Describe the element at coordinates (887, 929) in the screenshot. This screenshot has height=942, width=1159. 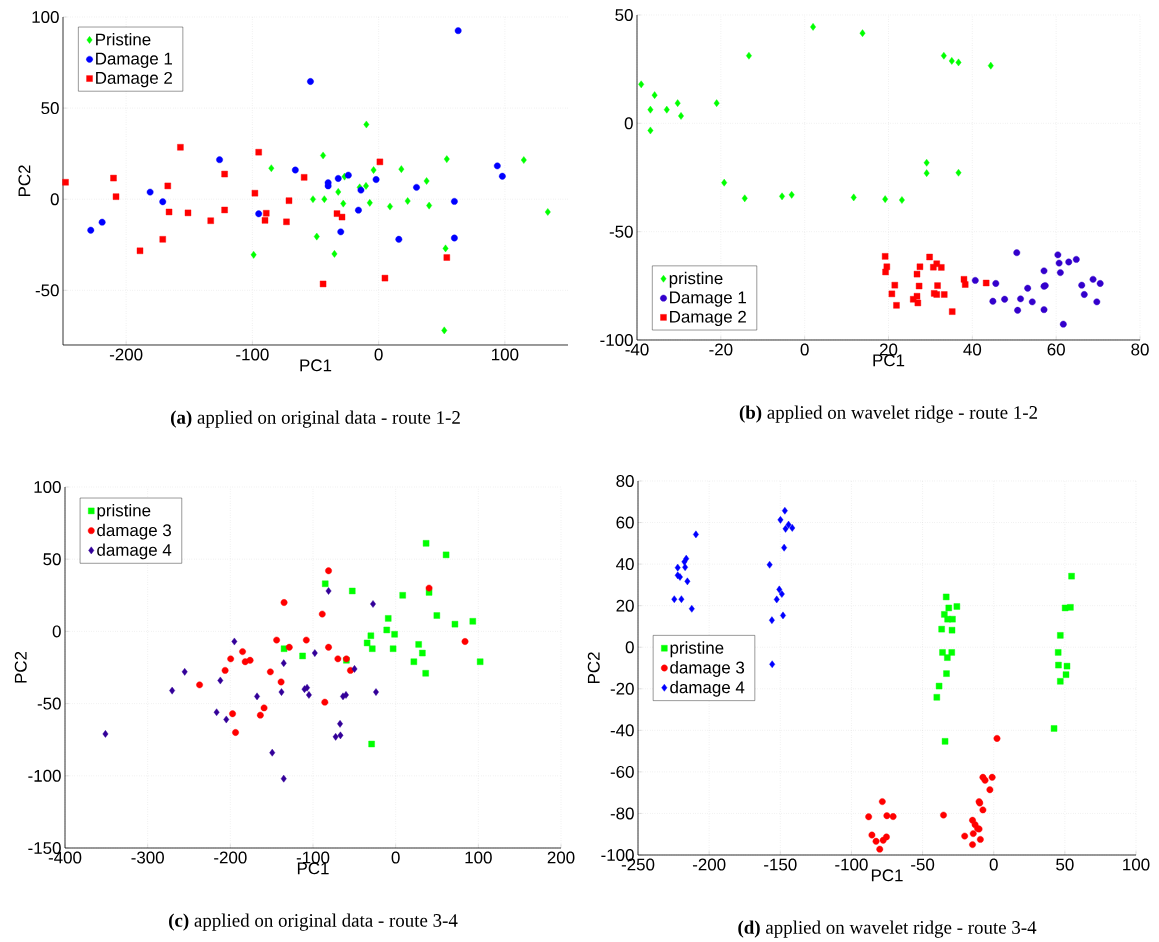
I see `text: (d) applied on wavelet ridge - route 3-4` at that location.